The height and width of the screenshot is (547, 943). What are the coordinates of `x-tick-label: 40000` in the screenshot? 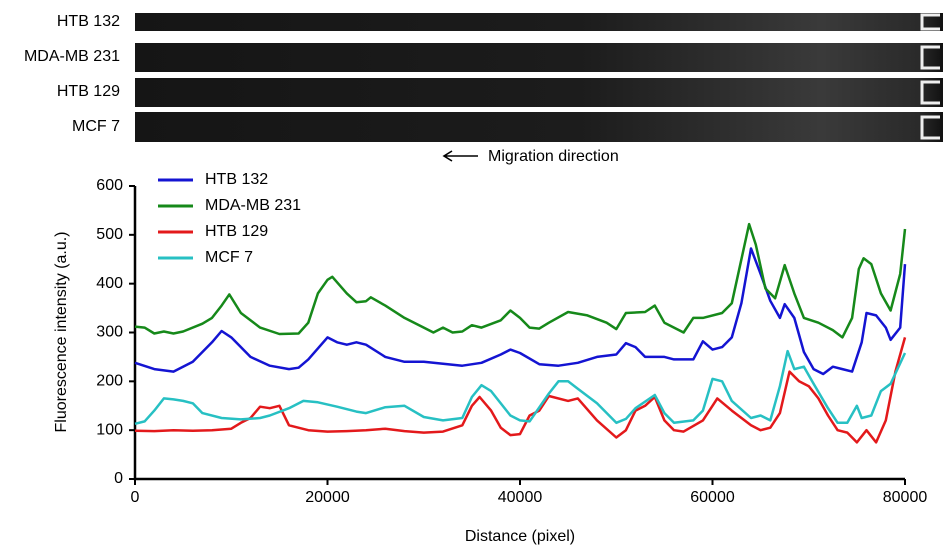 It's located at (520, 497).